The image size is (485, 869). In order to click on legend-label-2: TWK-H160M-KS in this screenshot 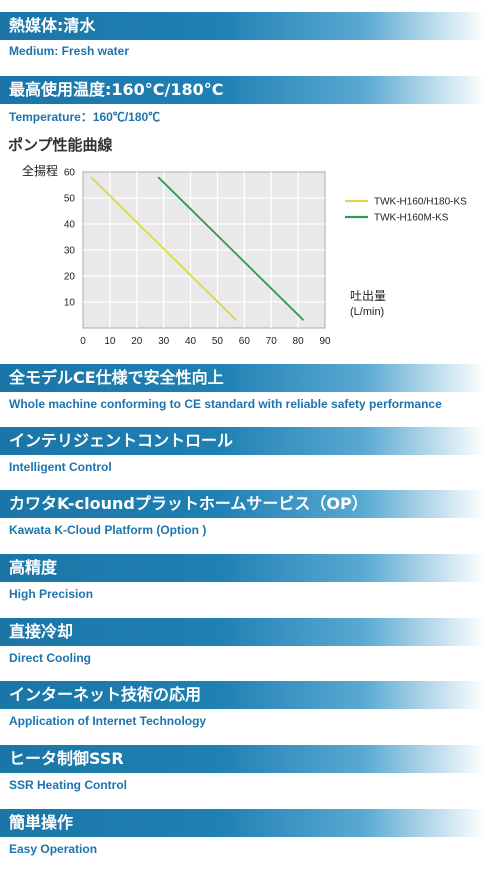, I will do `click(411, 218)`.